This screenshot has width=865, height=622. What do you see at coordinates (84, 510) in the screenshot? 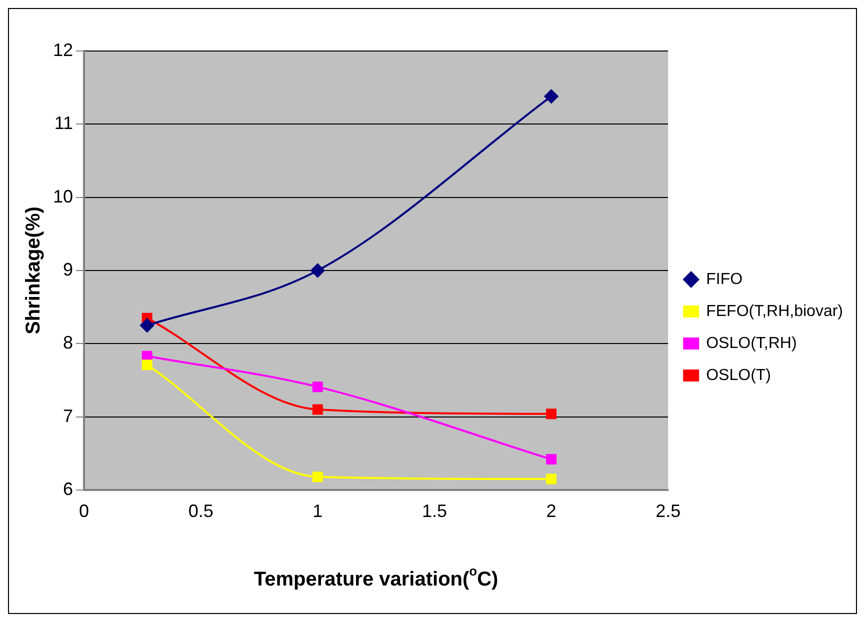
I see `x-tick-label: 0` at bounding box center [84, 510].